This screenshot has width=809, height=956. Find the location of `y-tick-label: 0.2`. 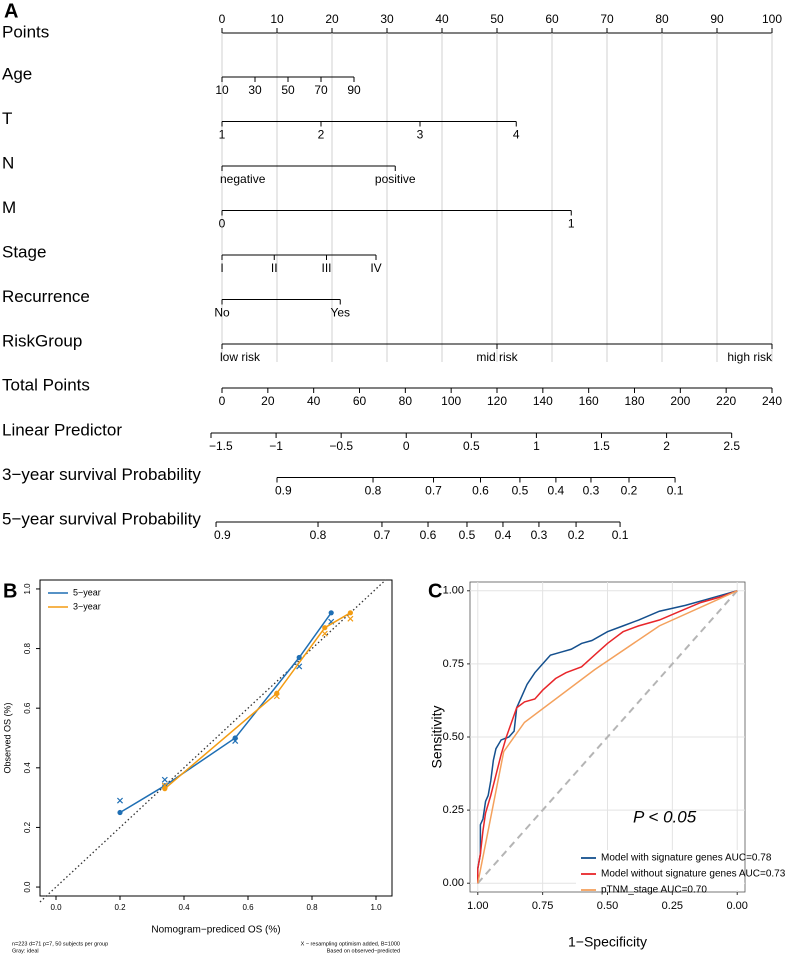

y-tick-label: 0.2 is located at coordinates (27, 827).